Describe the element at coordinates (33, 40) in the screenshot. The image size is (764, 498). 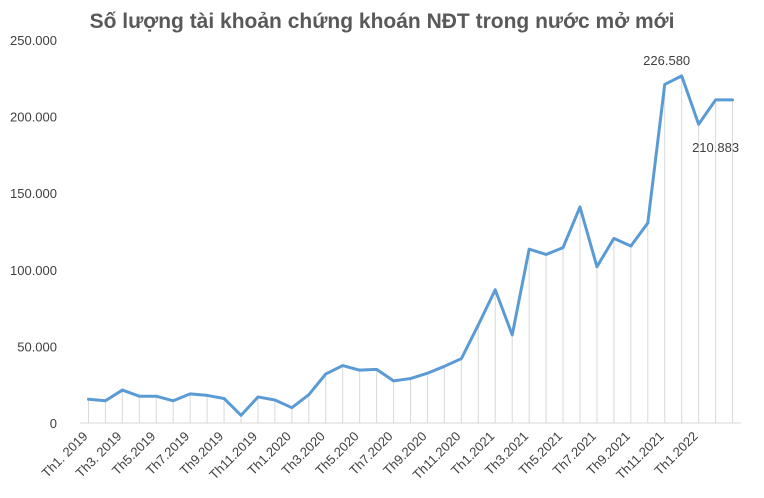
I see `y-tick-label: 250.000` at that location.